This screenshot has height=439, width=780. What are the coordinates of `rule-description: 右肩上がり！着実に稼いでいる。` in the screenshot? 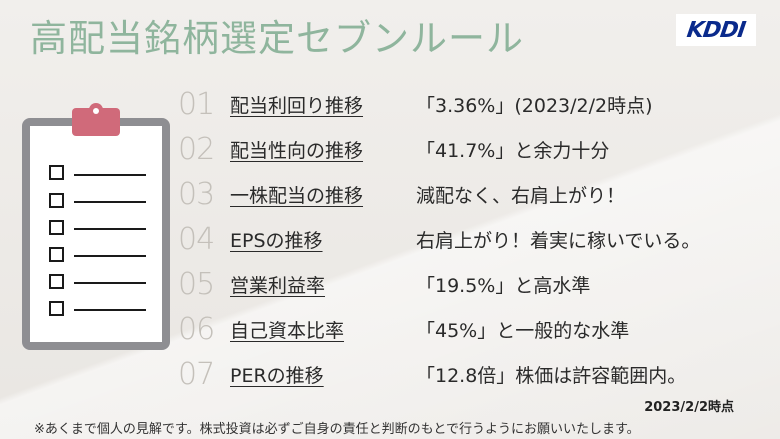 It's located at (558, 241).